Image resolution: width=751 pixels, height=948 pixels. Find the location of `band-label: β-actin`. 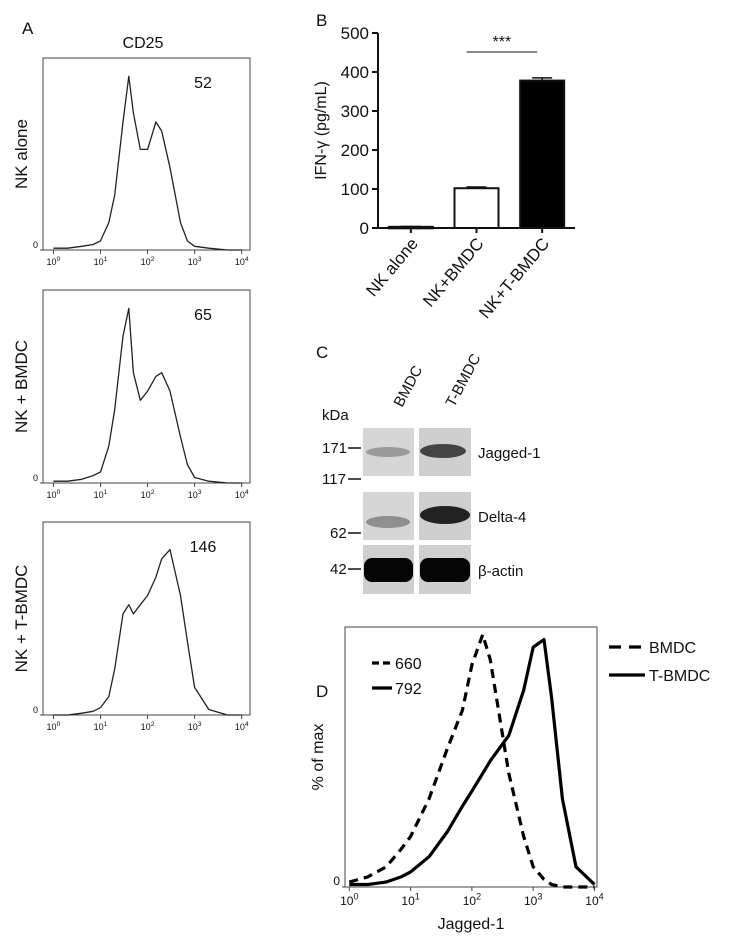

band-label: β-actin is located at coordinates (500, 571).